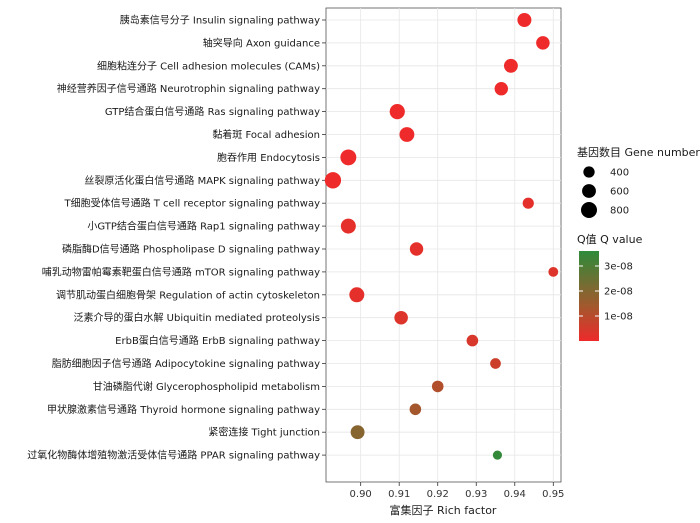 The image size is (700, 523). I want to click on size-legend: 基因数目 Gene number 400 600 800, so click(638, 182).